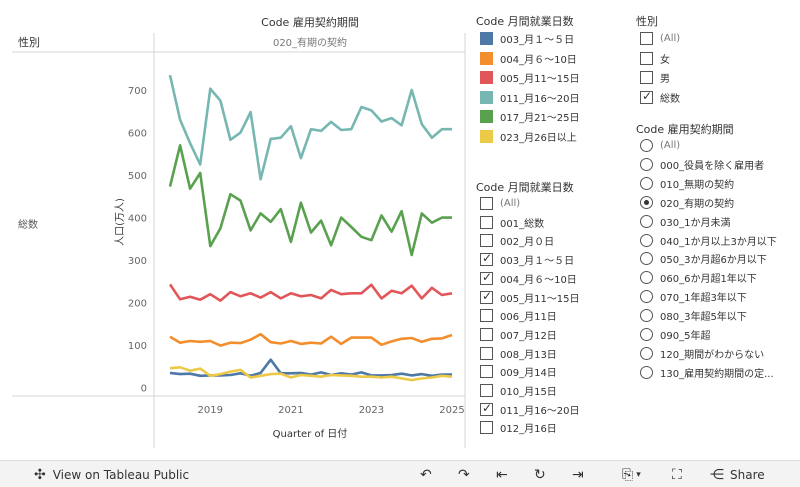  I want to click on fullscreen-button: ⛶, so click(677, 474).